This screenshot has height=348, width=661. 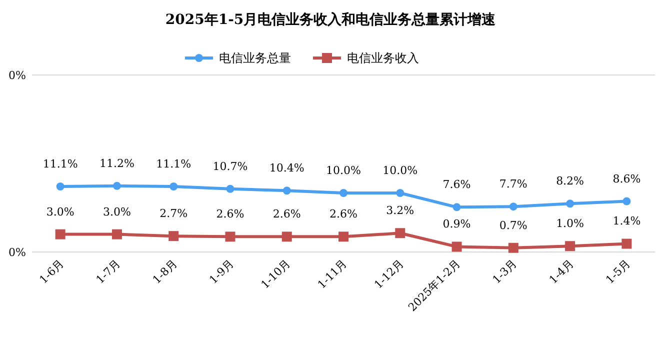 I want to click on data-label: 10.4%, so click(x=286, y=168).